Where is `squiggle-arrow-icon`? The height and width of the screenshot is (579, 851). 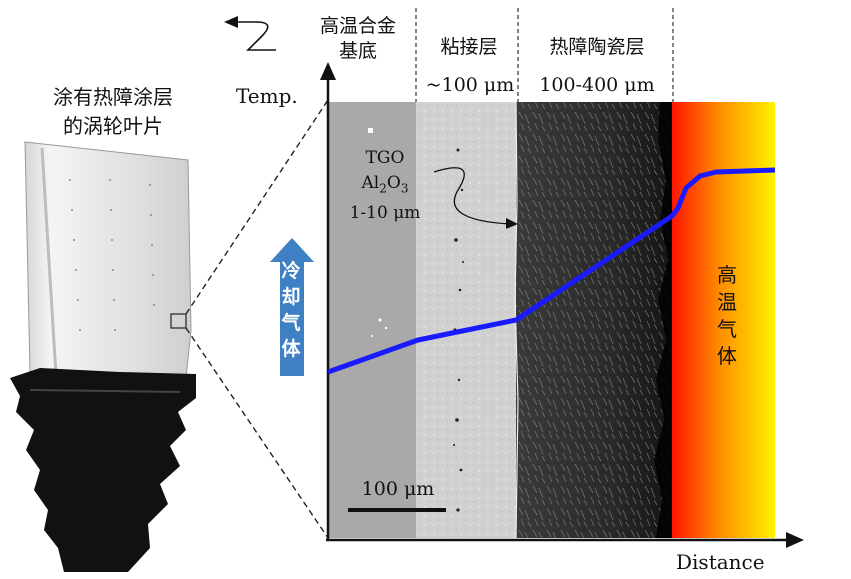 squiggle-arrow-icon is located at coordinates (231, 22).